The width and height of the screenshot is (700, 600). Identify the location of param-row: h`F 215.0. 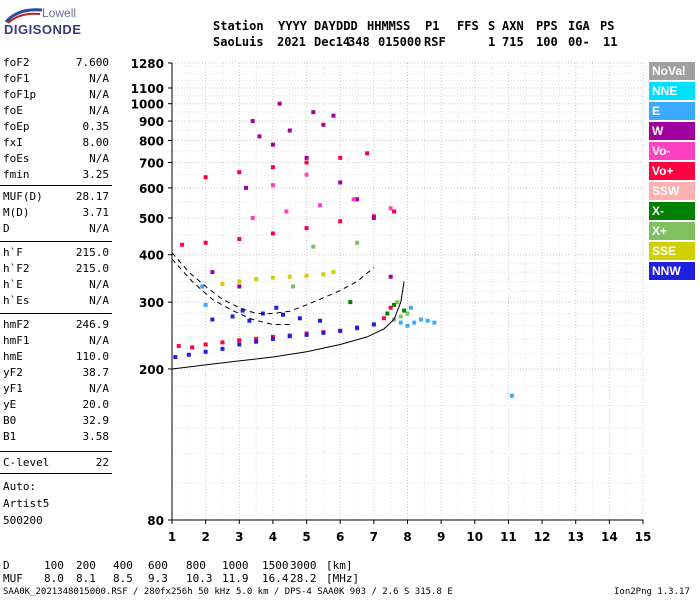
(56, 254).